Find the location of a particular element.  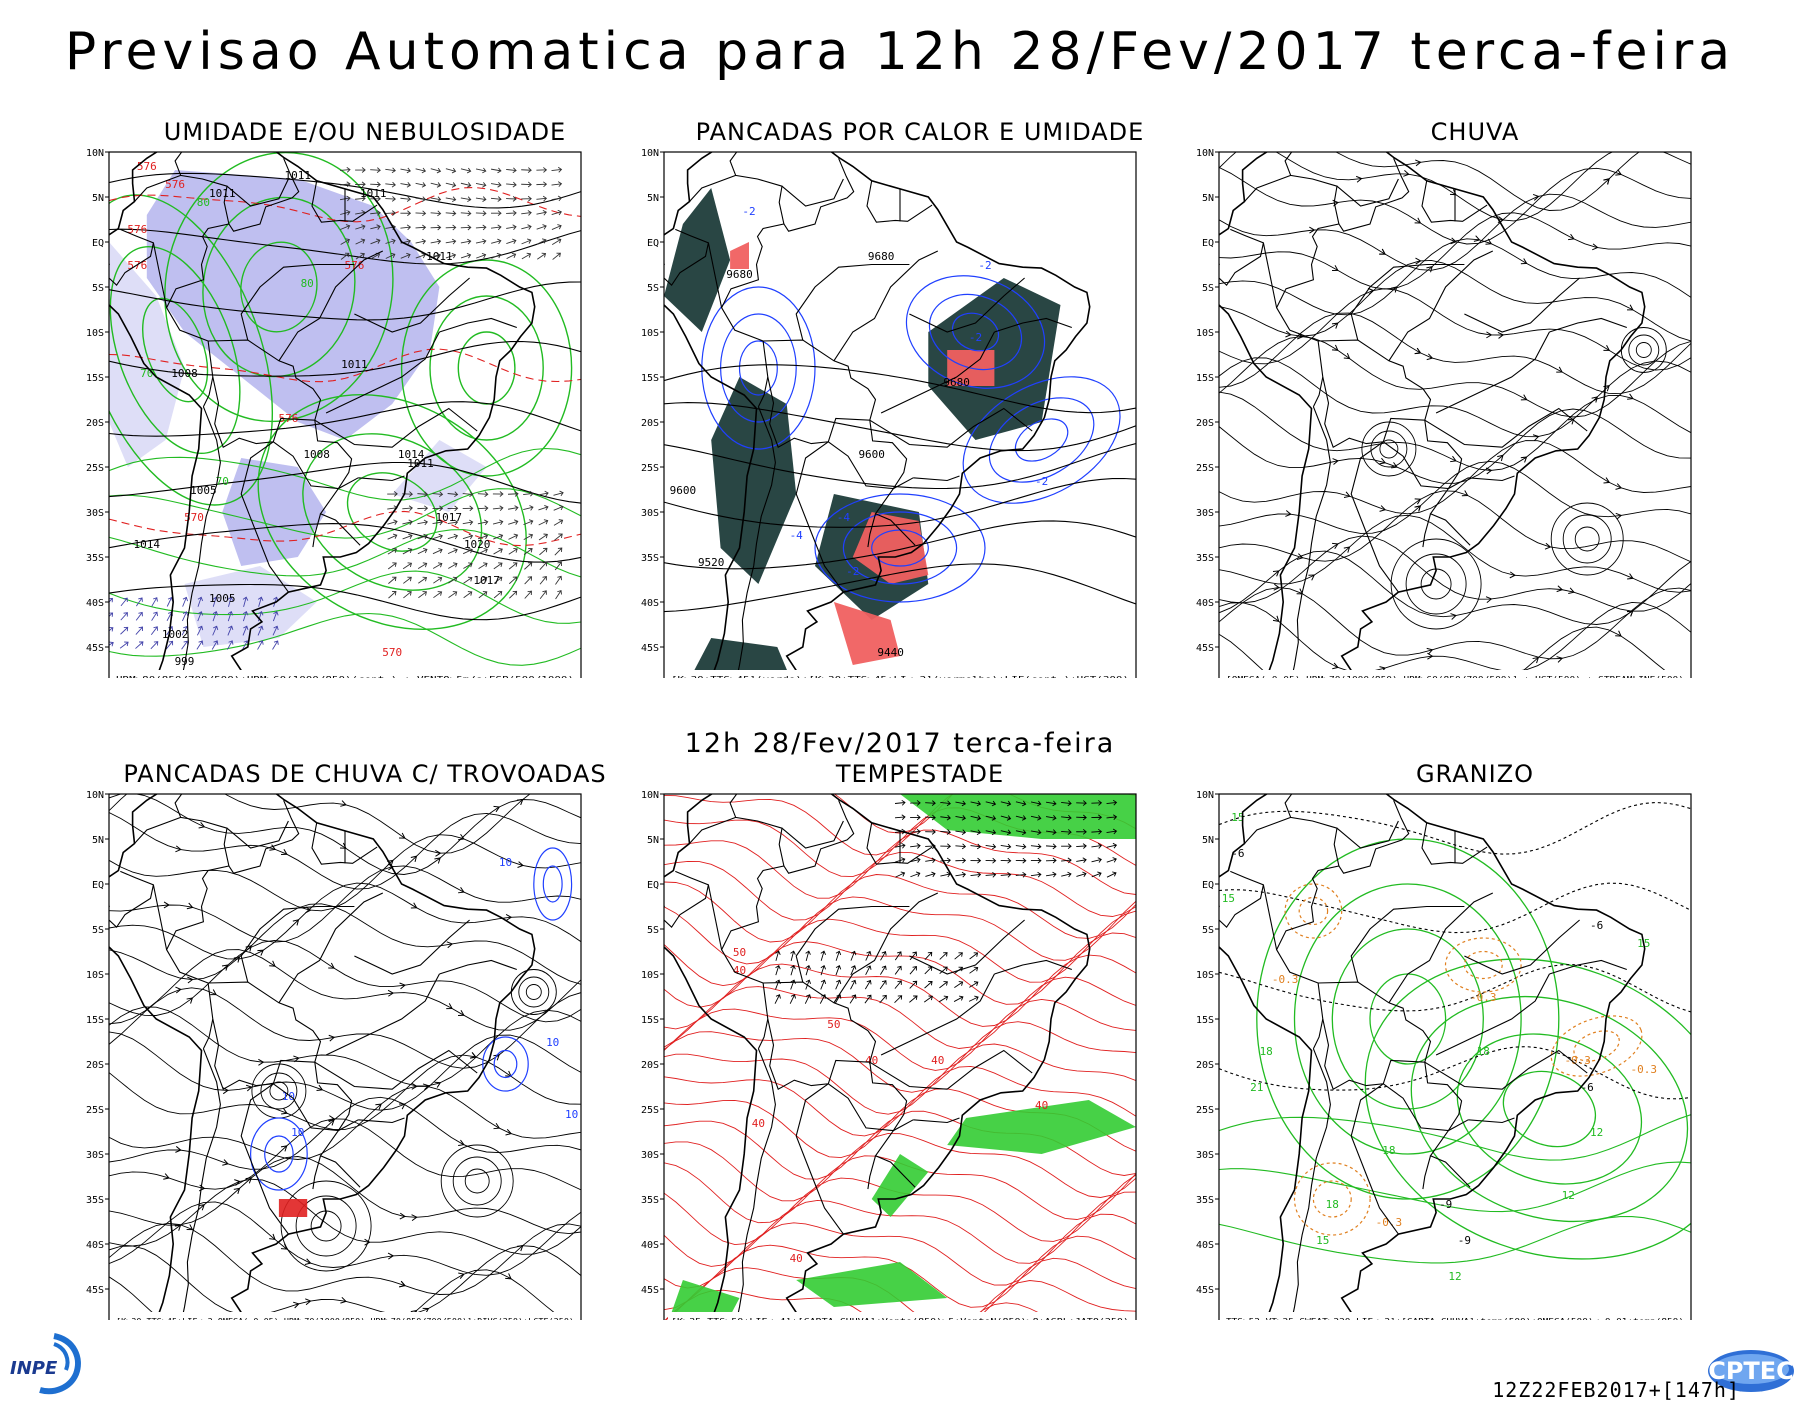

p1-label-6: 1011 is located at coordinates (222, 193).